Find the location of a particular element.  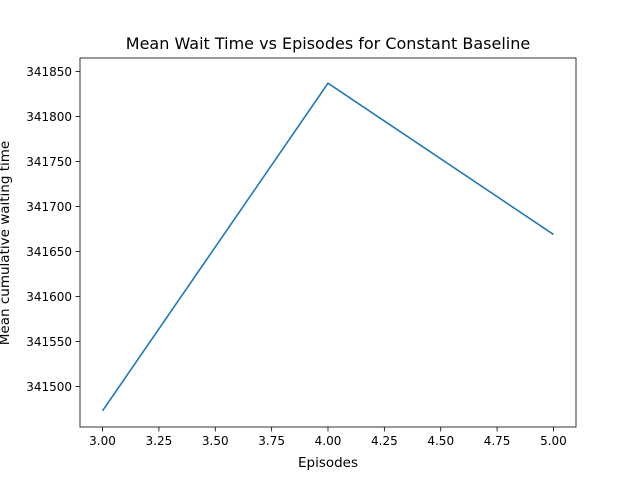

y-tick-label: 341600 is located at coordinates (49, 297).